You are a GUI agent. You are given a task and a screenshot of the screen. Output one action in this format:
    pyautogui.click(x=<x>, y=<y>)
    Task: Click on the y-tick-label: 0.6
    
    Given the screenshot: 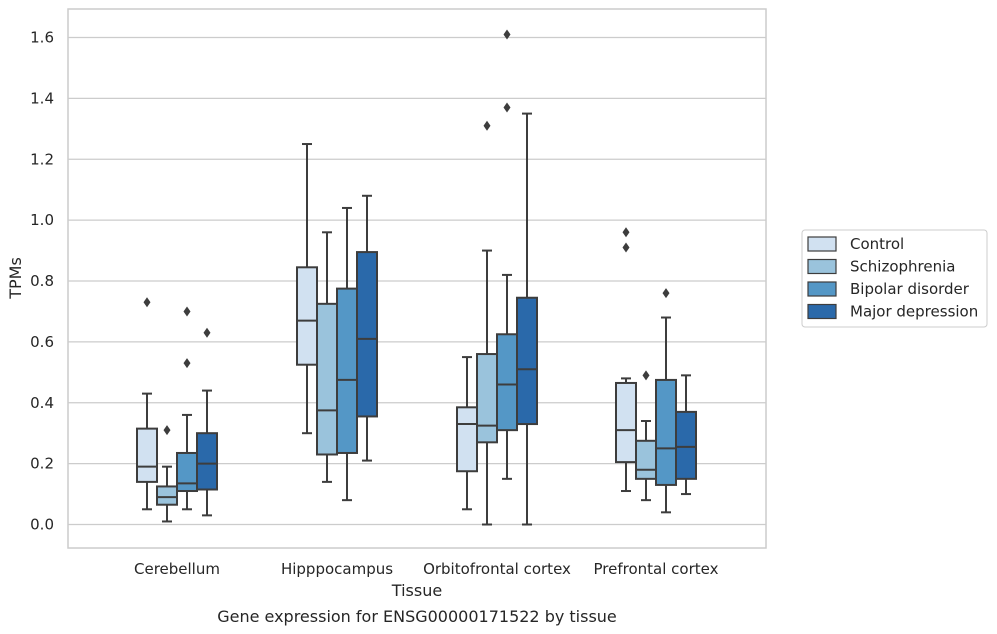 What is the action you would take?
    pyautogui.click(x=42, y=342)
    